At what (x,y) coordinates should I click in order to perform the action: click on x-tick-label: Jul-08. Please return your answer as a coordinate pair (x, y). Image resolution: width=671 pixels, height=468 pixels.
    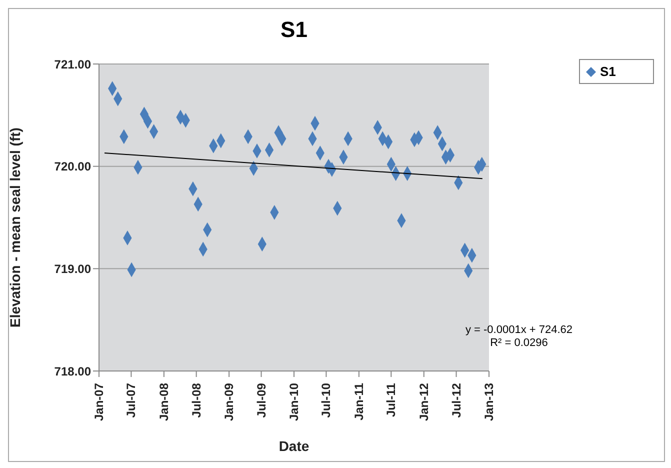
    Looking at the image, I should click on (196, 400).